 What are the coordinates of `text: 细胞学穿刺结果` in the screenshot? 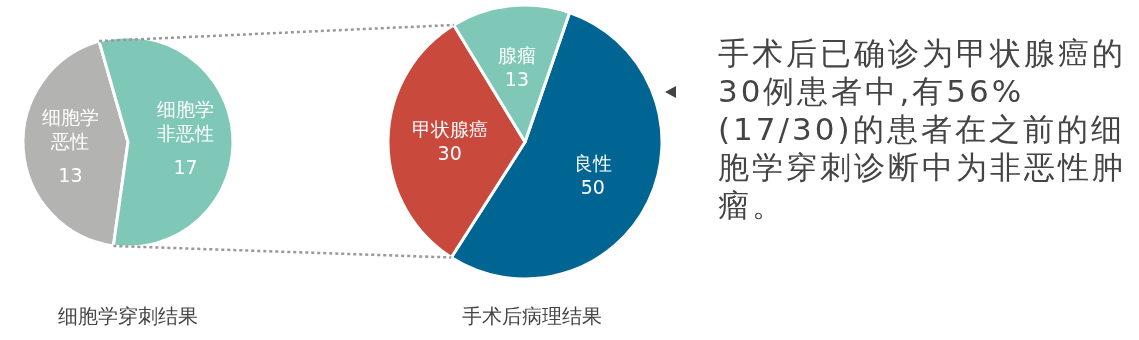 It's located at (128, 316).